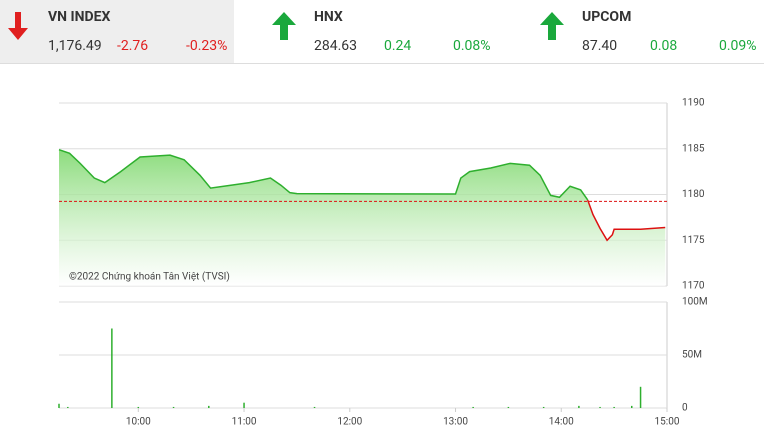 This screenshot has height=443, width=764. What do you see at coordinates (349, 422) in the screenshot?
I see `x-tick-label: 12:00` at bounding box center [349, 422].